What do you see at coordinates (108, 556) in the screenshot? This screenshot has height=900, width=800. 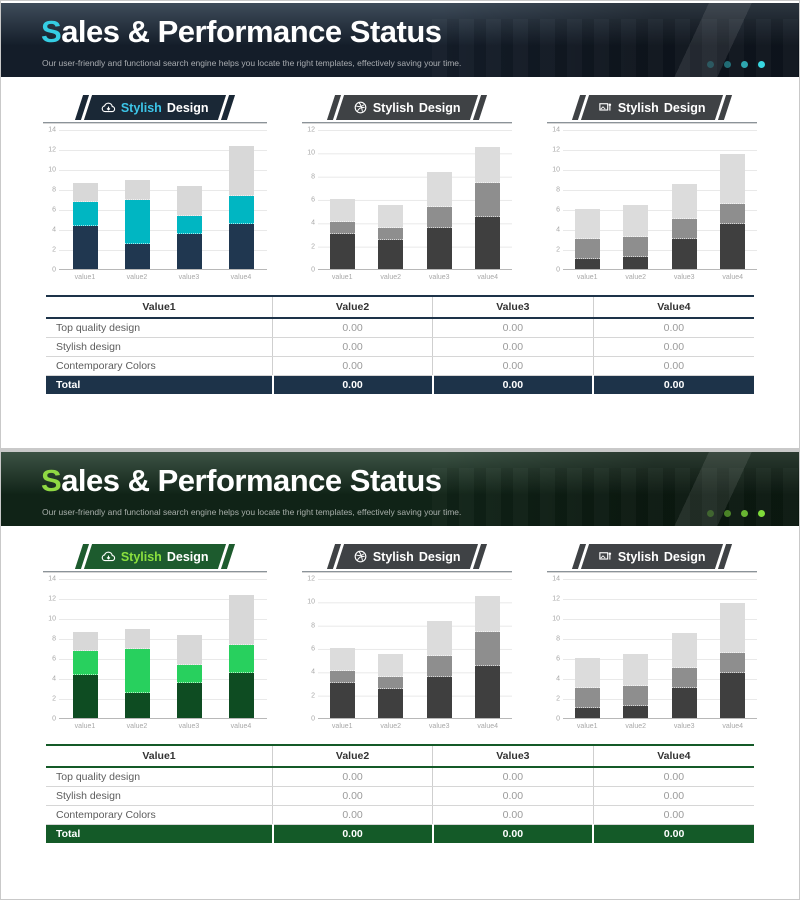 I see `cloud-download-icon` at bounding box center [108, 556].